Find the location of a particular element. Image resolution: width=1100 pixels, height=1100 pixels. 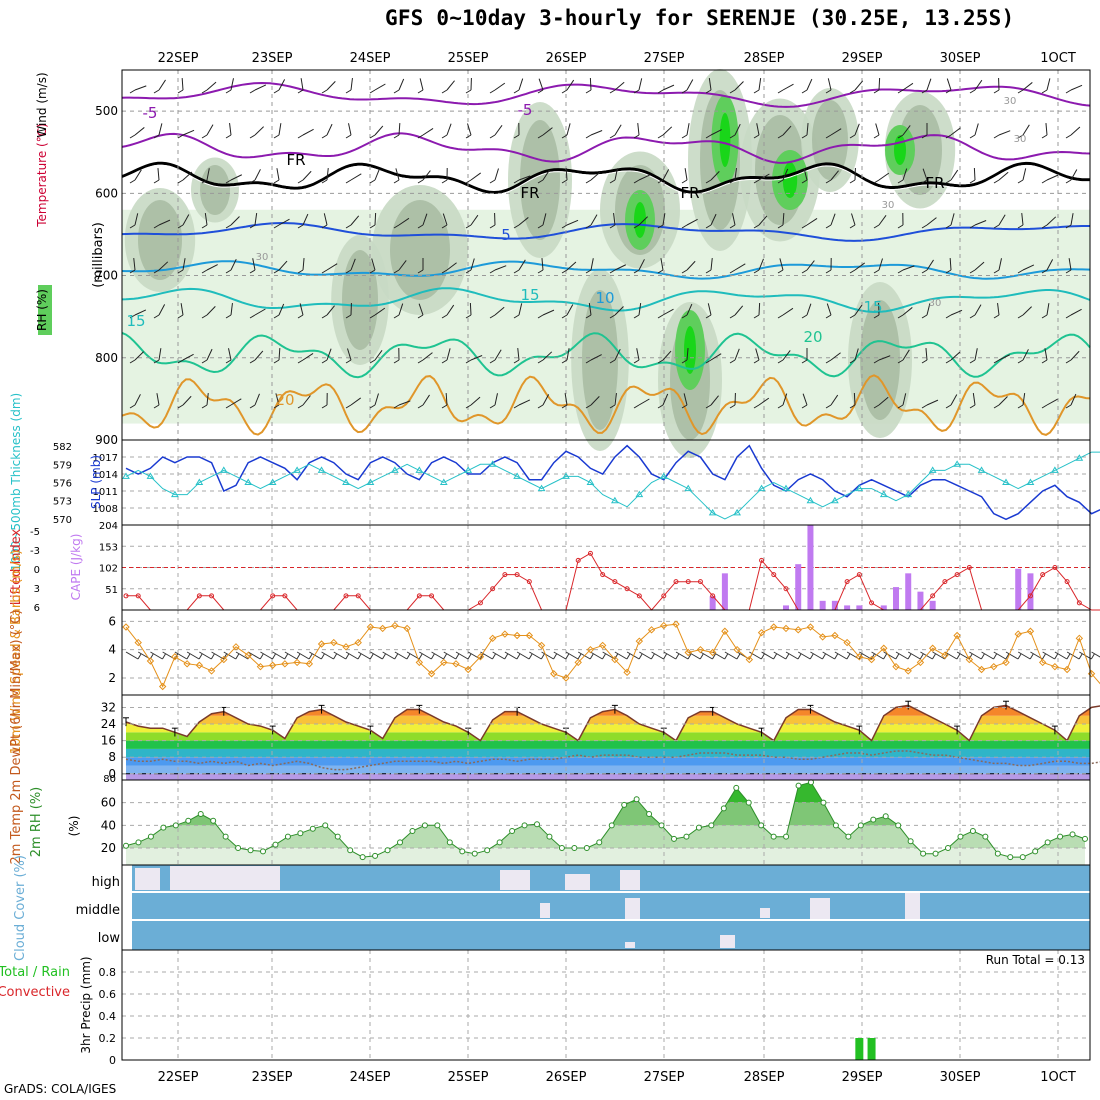

cape-bar is located at coordinates (847, 607).